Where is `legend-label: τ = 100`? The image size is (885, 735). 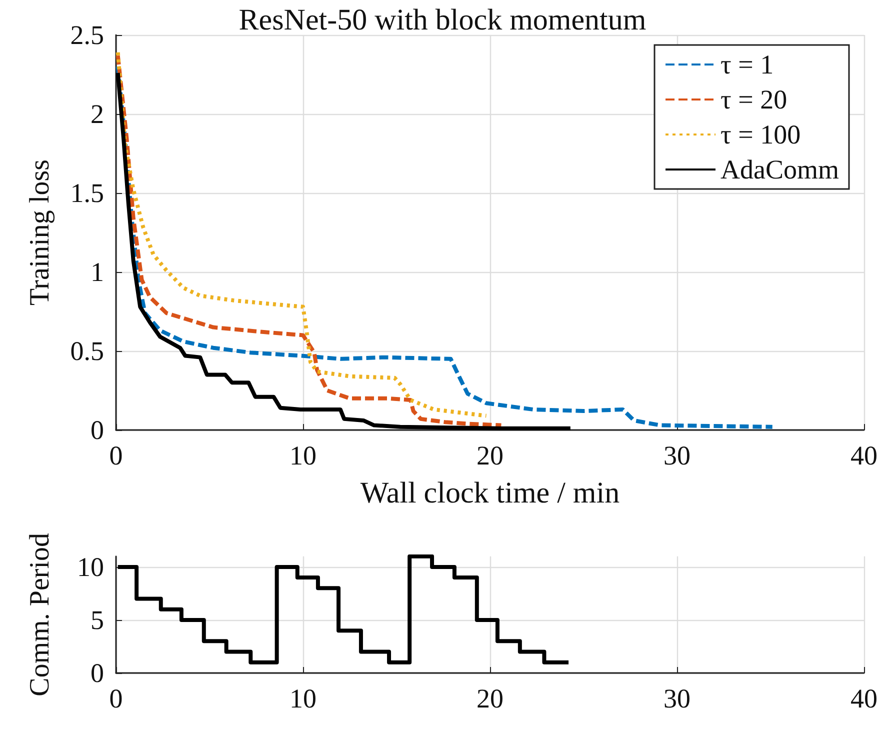
legend-label: τ = 100 is located at coordinates (760, 135).